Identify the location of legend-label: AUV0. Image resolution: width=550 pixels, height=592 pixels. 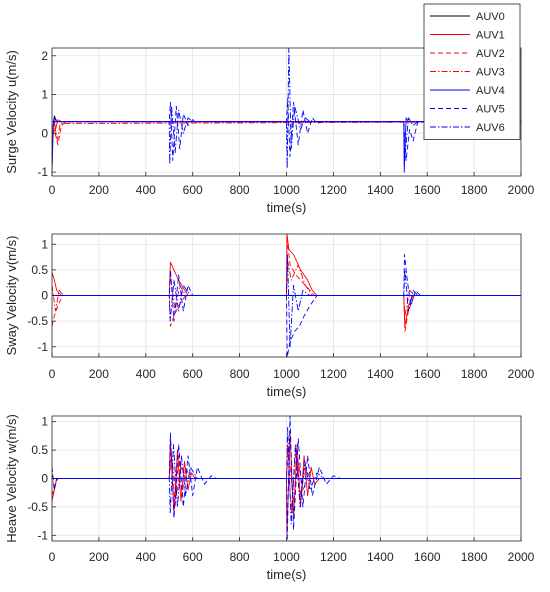
(490, 17).